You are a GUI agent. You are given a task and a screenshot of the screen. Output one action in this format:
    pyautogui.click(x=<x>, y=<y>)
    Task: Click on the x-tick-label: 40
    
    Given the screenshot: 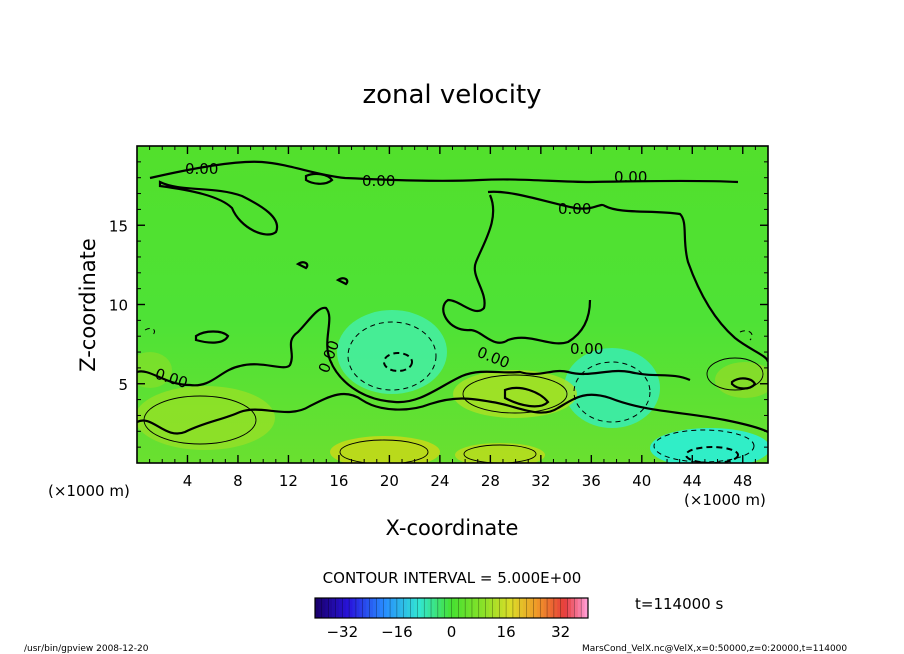 What is the action you would take?
    pyautogui.click(x=641, y=481)
    